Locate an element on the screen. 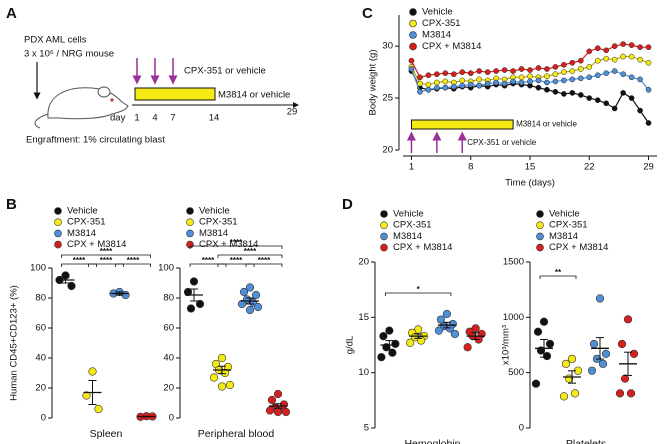 The width and height of the screenshot is (668, 444). day-label: day is located at coordinates (118, 118).